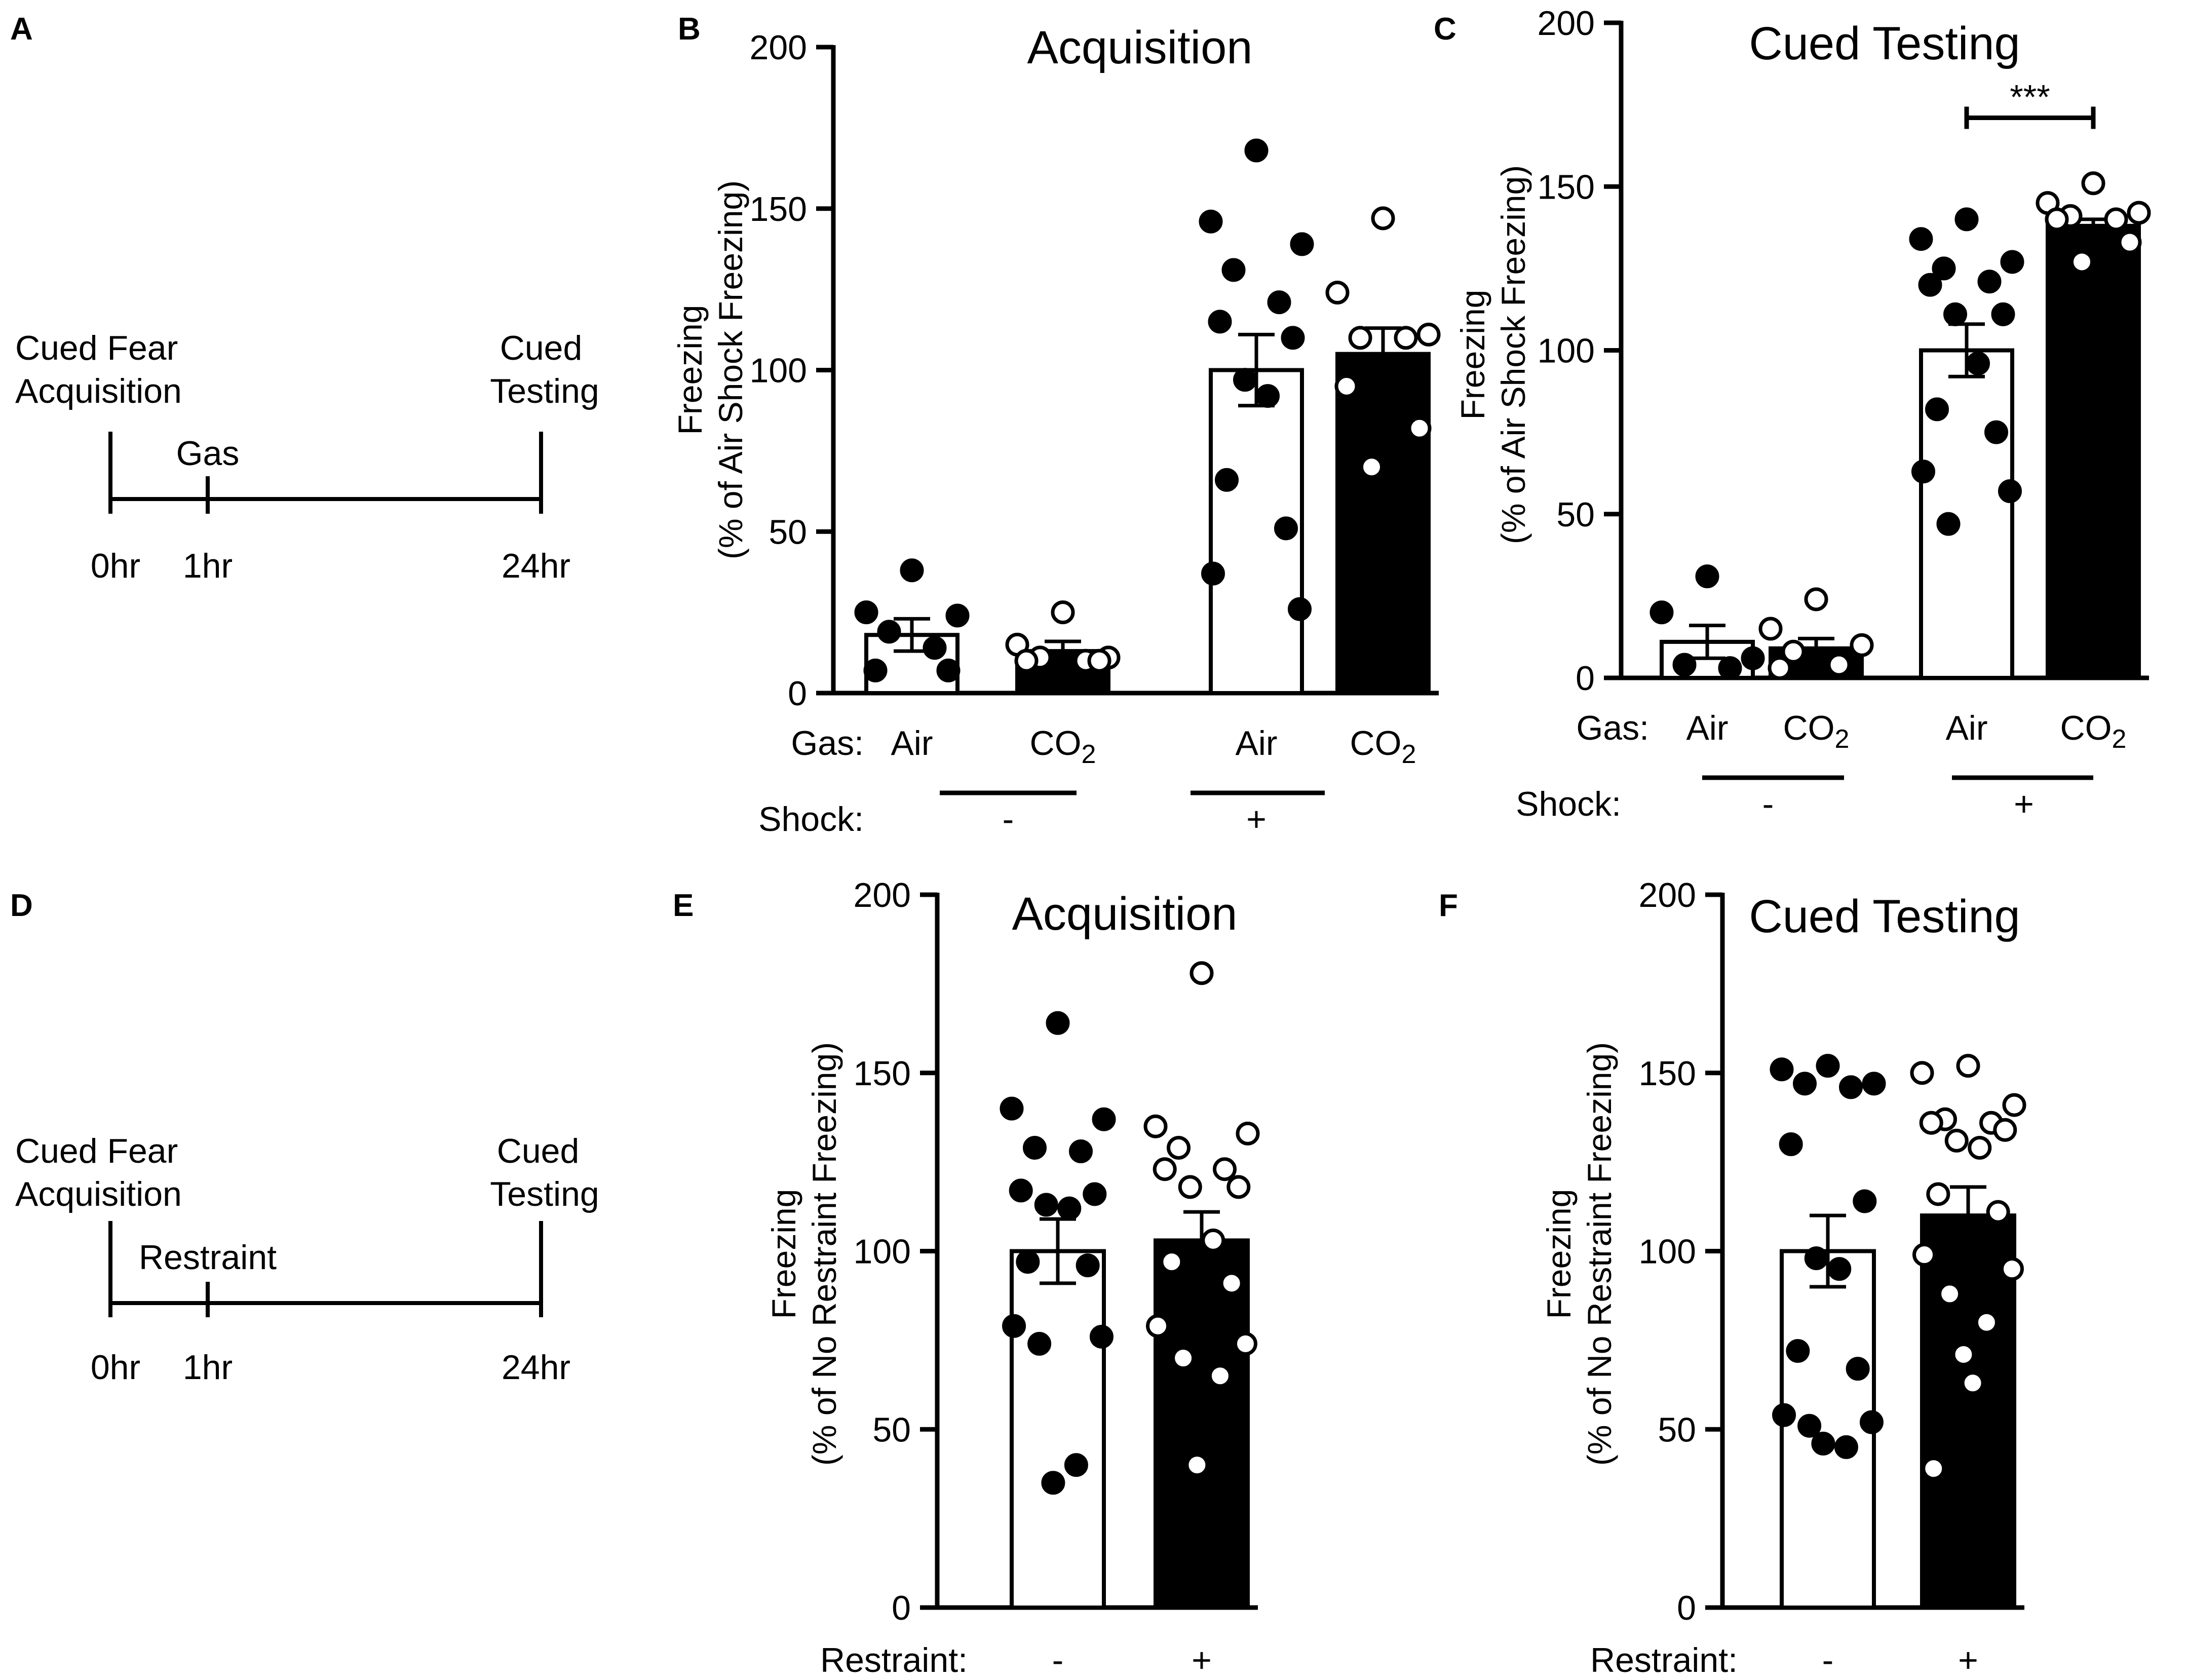 This screenshot has height=1680, width=2187. What do you see at coordinates (827, 743) in the screenshot?
I see `x-row-label: Gas:` at bounding box center [827, 743].